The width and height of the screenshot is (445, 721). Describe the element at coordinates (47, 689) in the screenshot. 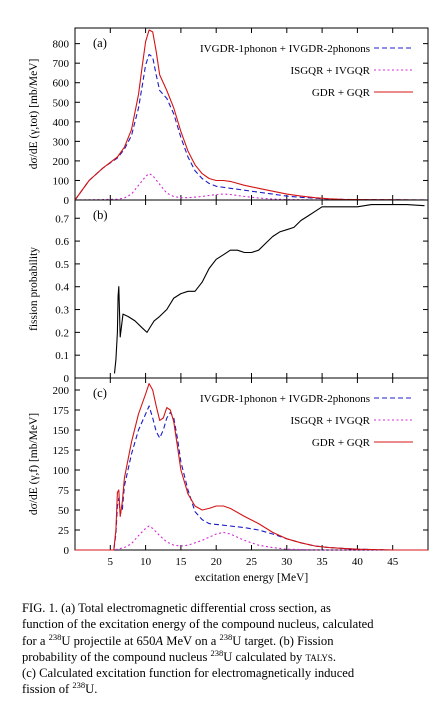

I see `caption-text: fission of` at that location.